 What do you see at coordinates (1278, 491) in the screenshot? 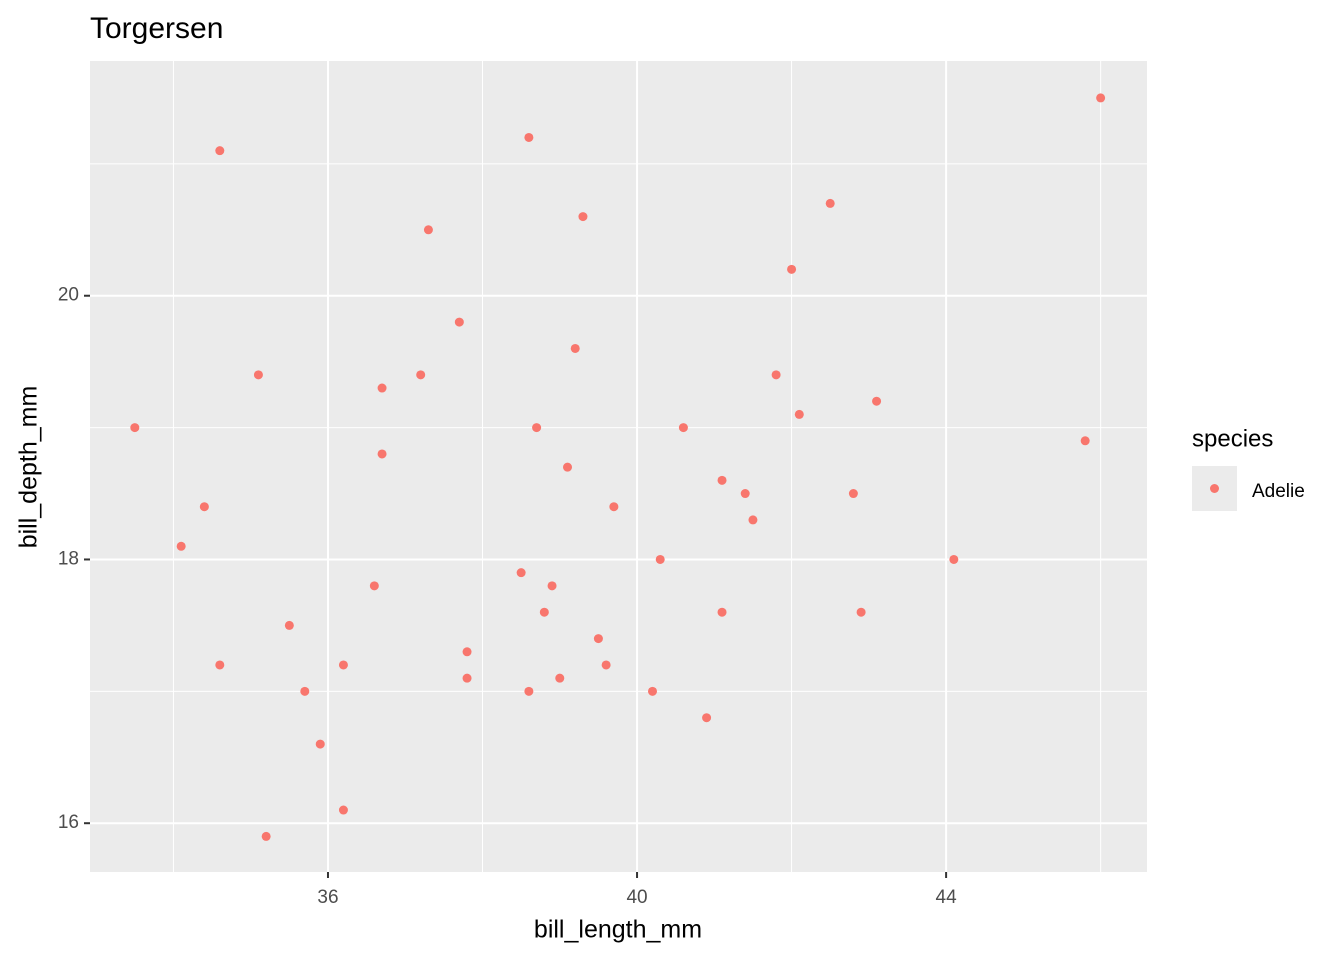
I see `legend-label: Adelie` at bounding box center [1278, 491].